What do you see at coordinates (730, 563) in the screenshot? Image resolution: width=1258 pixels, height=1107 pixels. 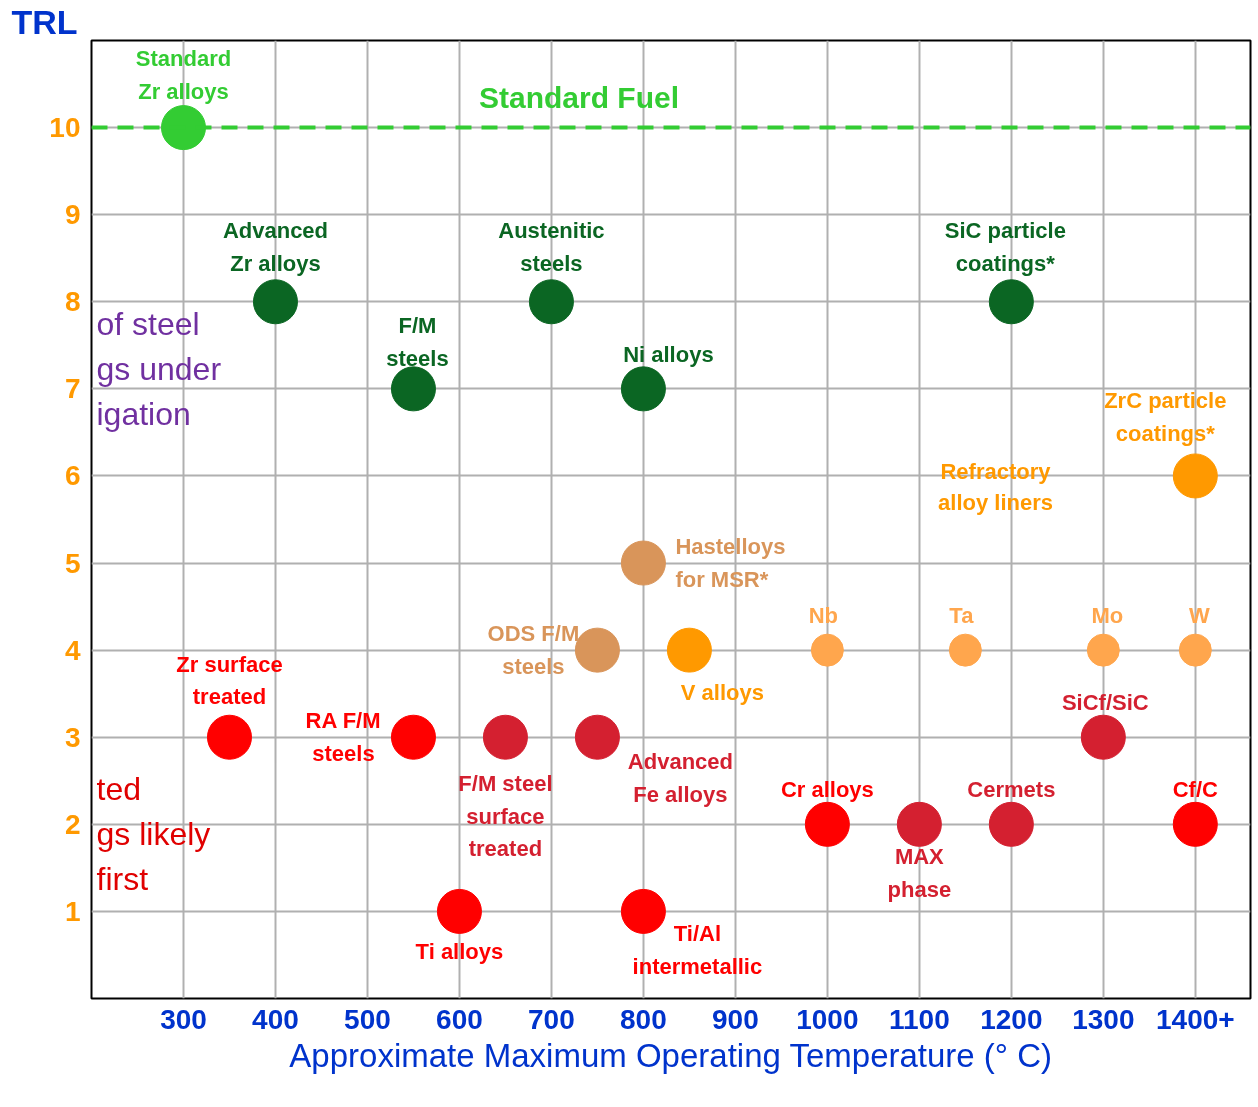 I see `annotation: Hastelloys for MSR*` at bounding box center [730, 563].